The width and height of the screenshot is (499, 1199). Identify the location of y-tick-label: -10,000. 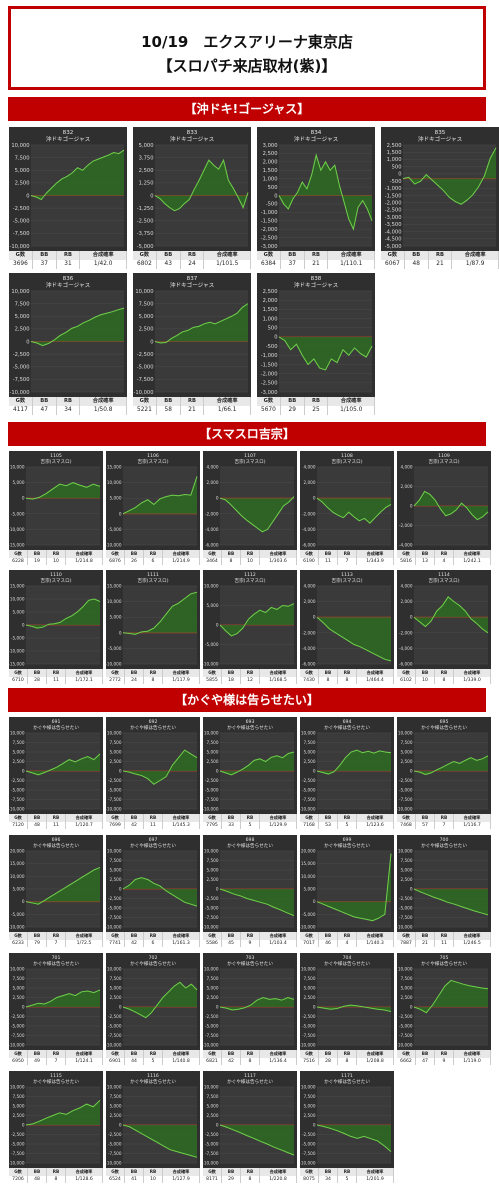
(114, 1162).